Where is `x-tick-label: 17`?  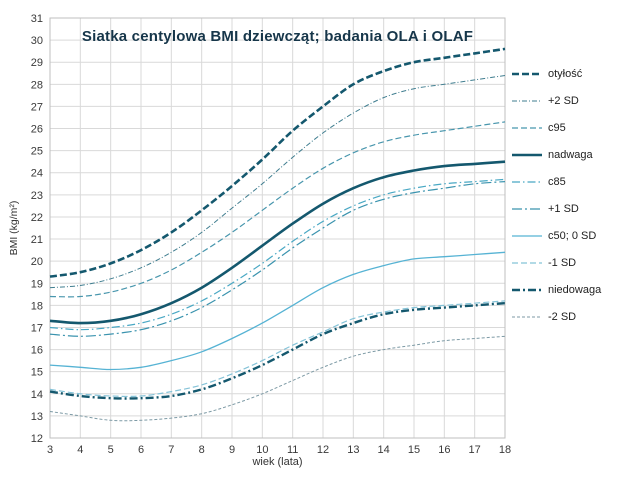 x-tick-label: 17 is located at coordinates (475, 450).